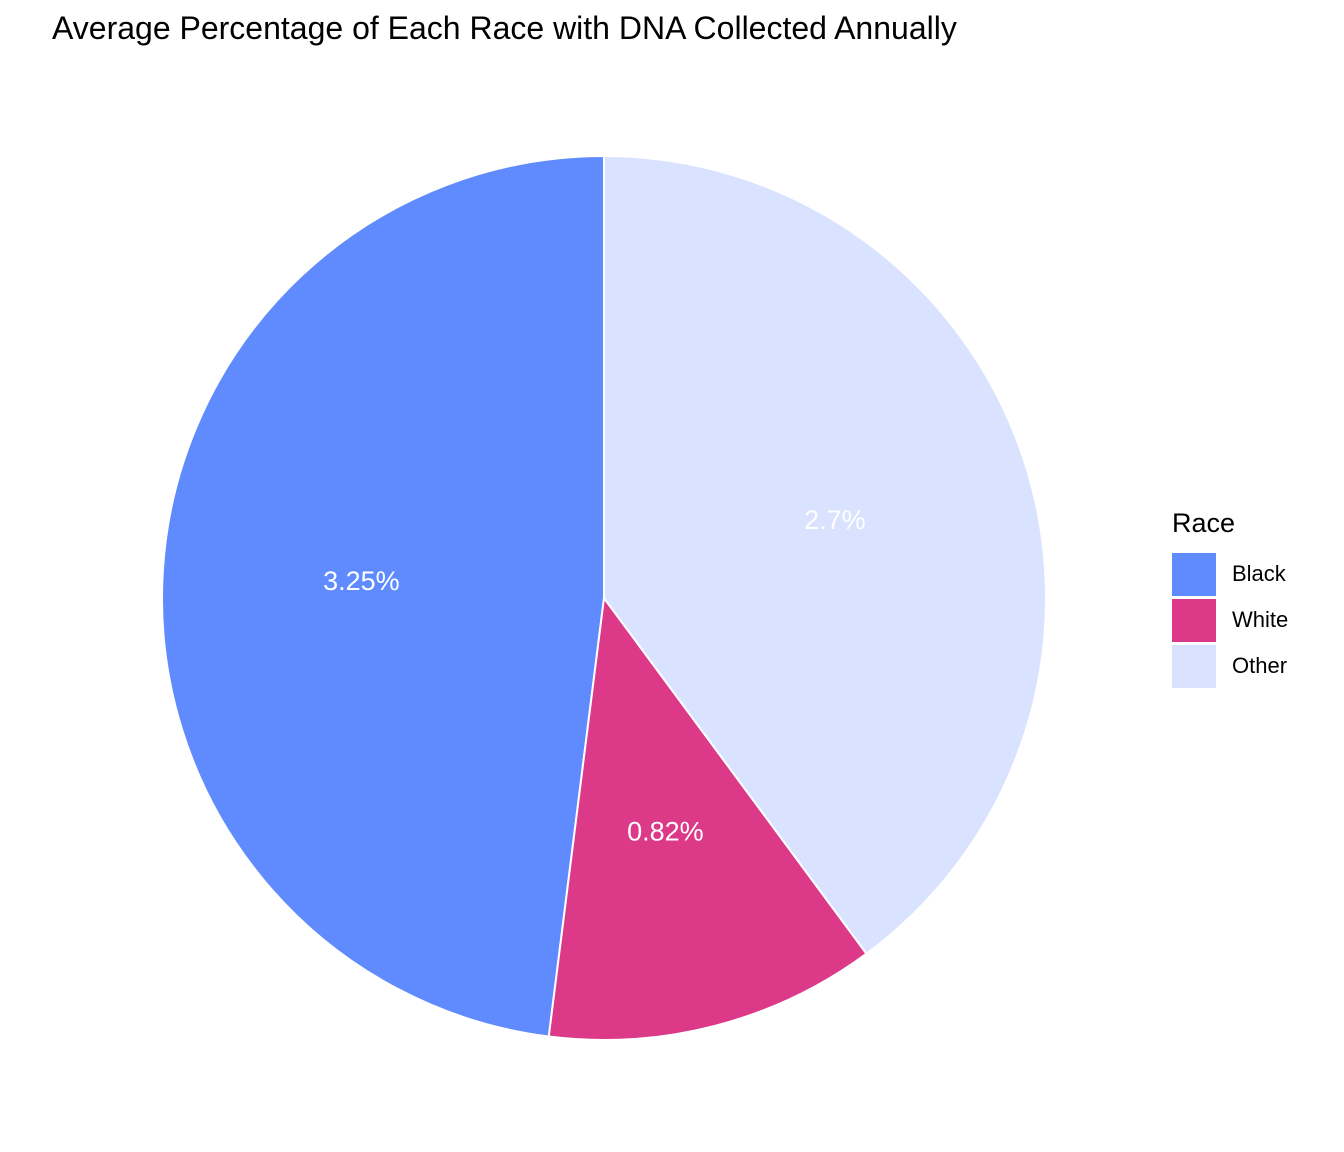  What do you see at coordinates (1260, 619) in the screenshot?
I see `legend-label-white: White` at bounding box center [1260, 619].